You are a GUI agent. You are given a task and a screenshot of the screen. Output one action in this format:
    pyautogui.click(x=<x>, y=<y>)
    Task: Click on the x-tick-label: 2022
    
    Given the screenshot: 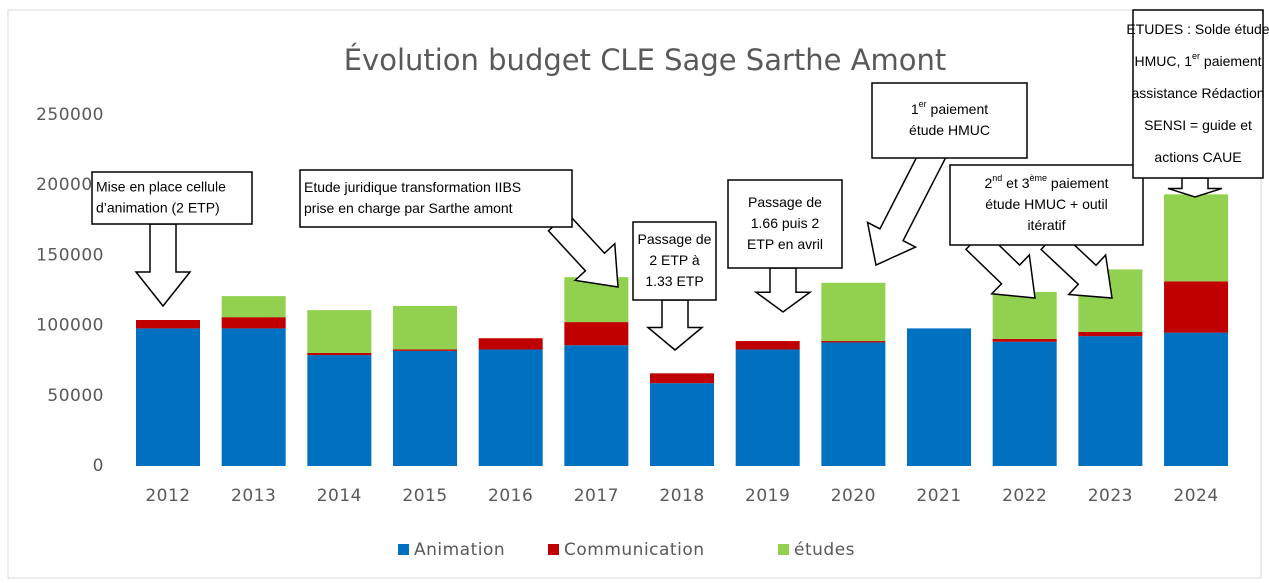 What is the action you would take?
    pyautogui.click(x=1024, y=496)
    